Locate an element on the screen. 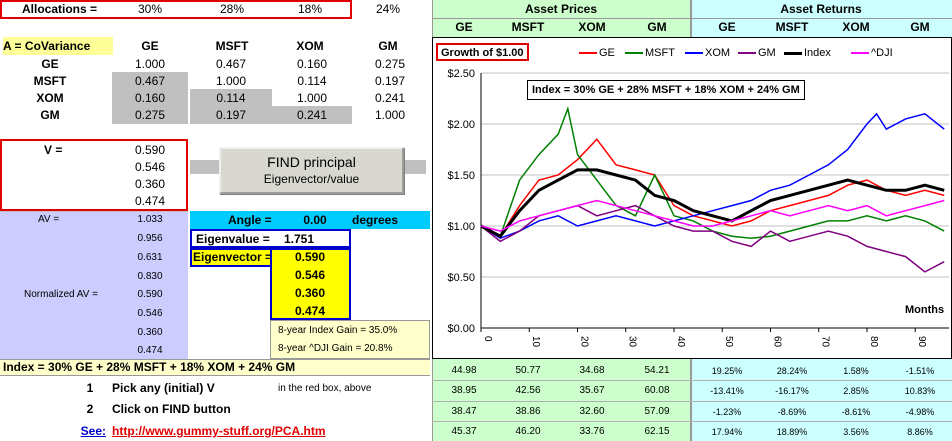 The height and width of the screenshot is (441, 952). price-cell: 38.95 is located at coordinates (464, 390).